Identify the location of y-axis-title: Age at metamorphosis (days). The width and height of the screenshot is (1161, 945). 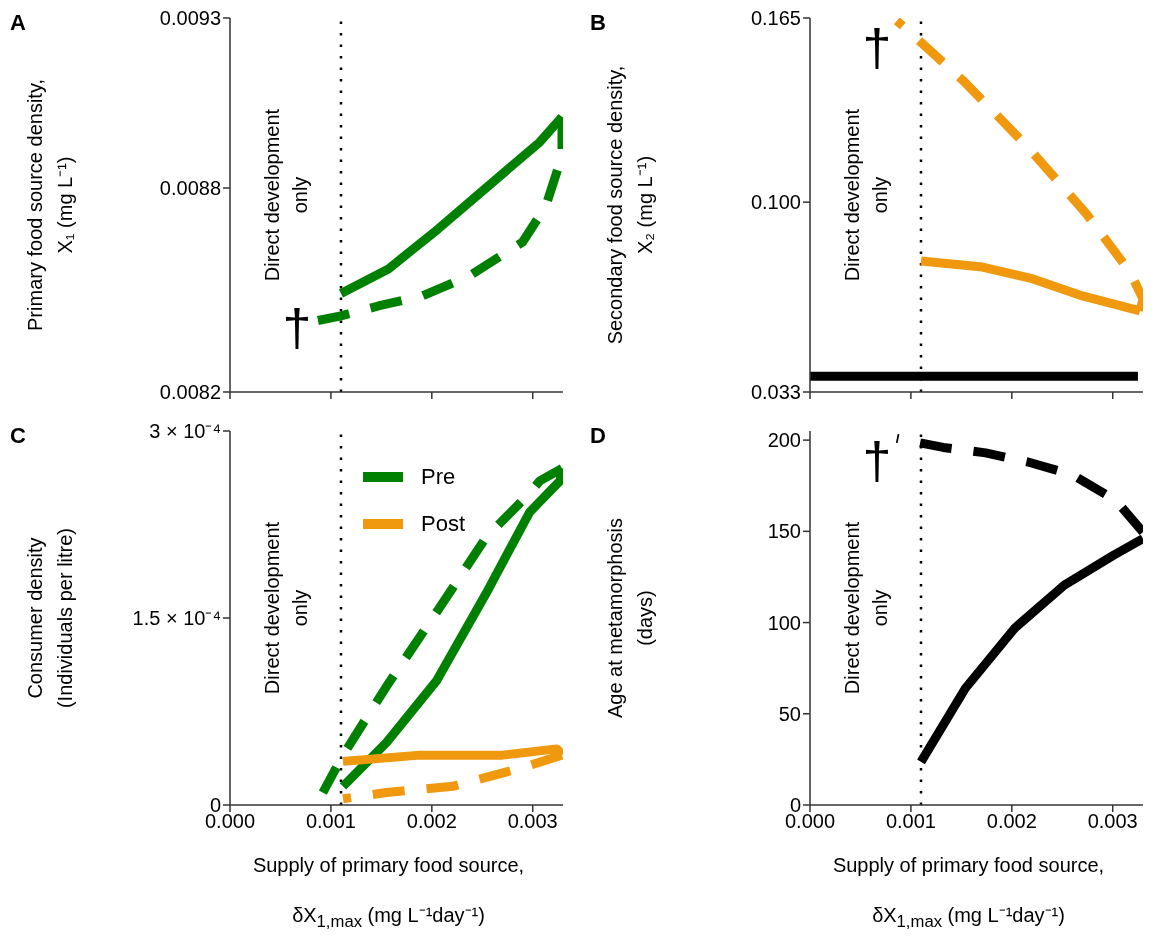
(630, 618).